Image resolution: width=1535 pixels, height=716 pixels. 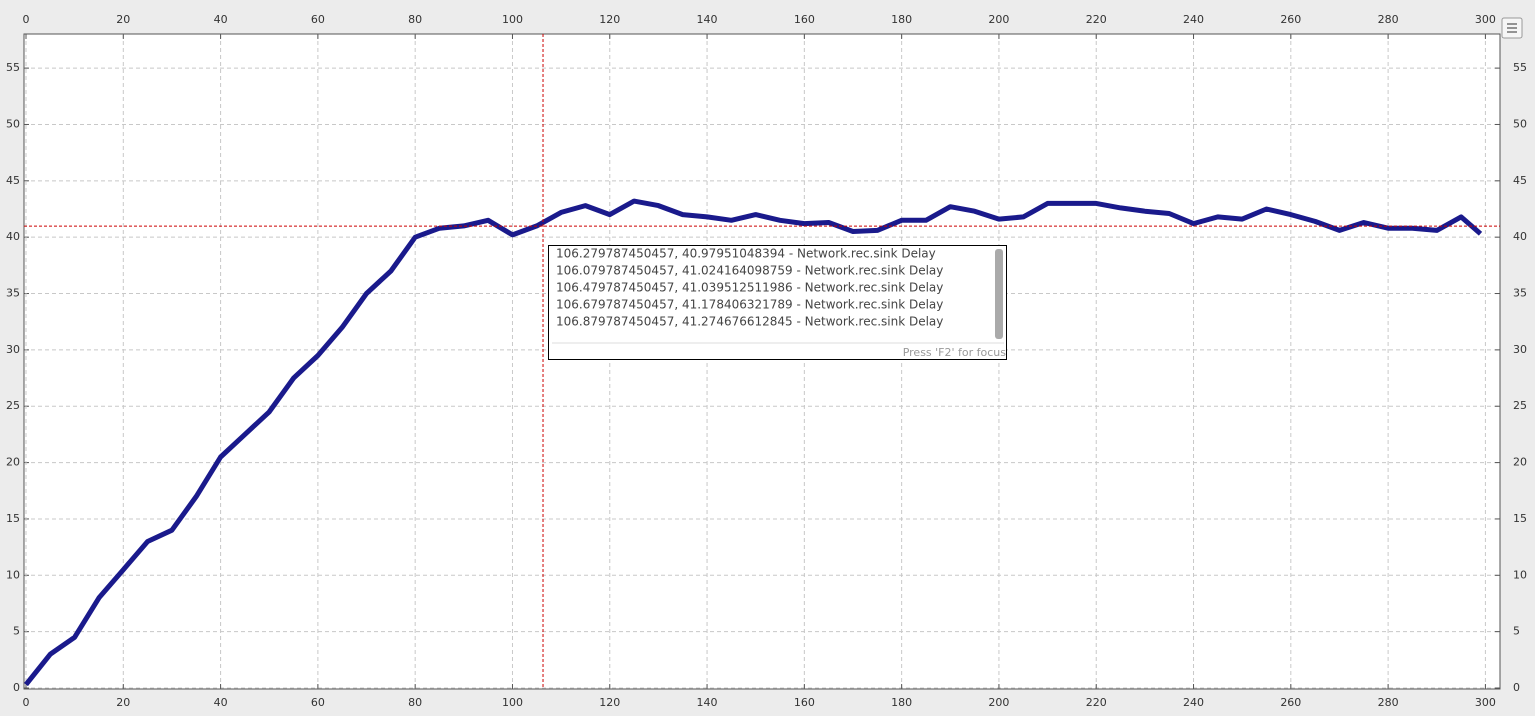 What do you see at coordinates (221, 19) in the screenshot?
I see `x-tick-label-top: 40` at bounding box center [221, 19].